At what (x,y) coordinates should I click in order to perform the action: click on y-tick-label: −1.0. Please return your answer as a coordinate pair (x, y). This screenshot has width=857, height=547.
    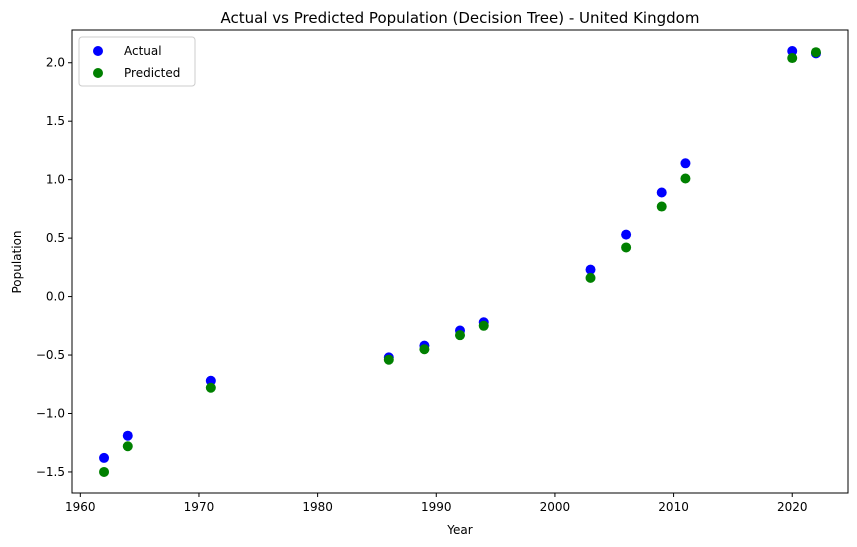
    Looking at the image, I should click on (50, 413).